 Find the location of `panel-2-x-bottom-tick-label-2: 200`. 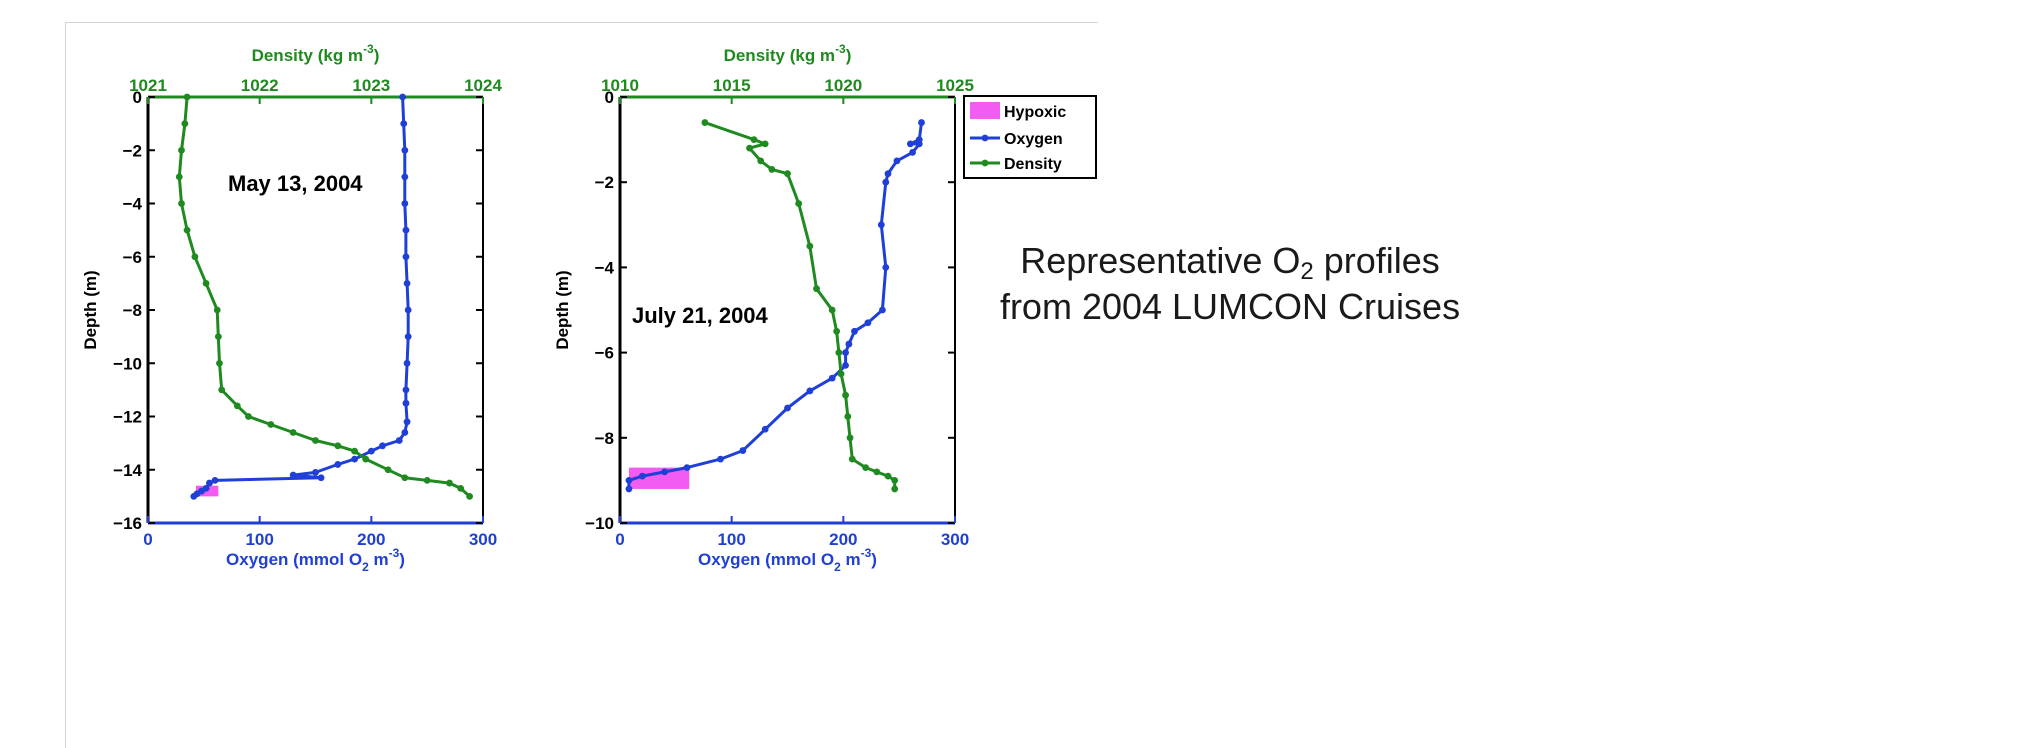

panel-2-x-bottom-tick-label-2: 200 is located at coordinates (843, 539).